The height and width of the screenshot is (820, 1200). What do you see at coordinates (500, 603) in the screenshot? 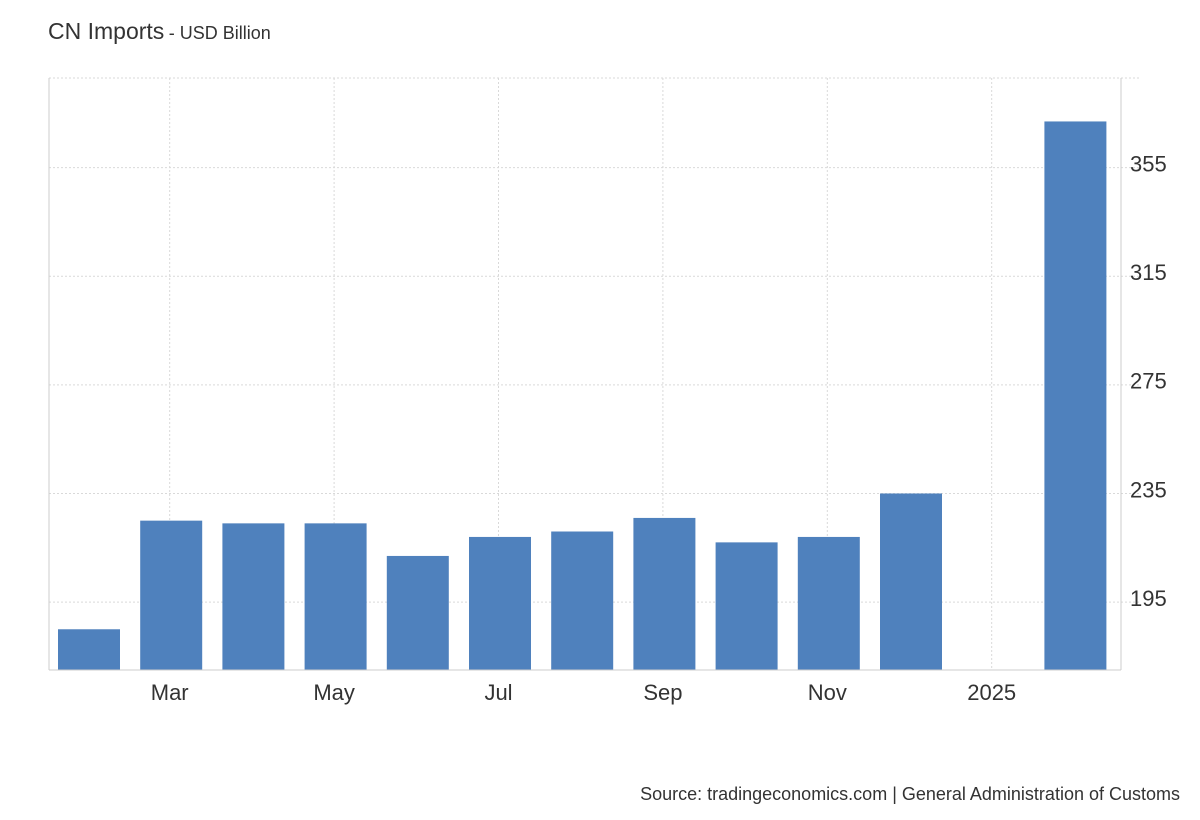
I see `bar-jul-2024` at bounding box center [500, 603].